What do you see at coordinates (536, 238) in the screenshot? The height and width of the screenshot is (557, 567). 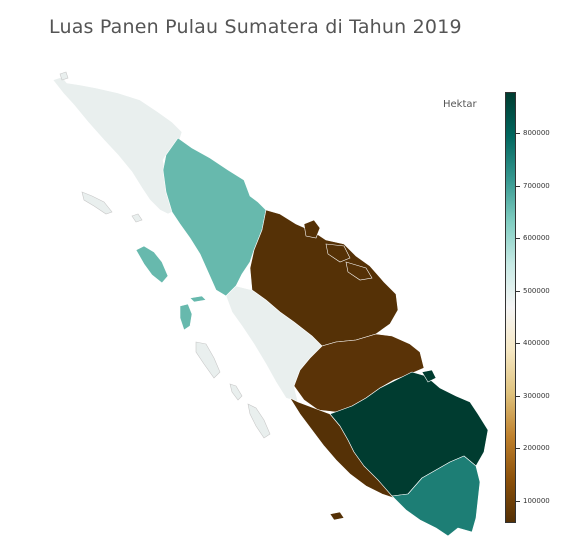 I see `colorbar-tick-label: 600000` at bounding box center [536, 238].